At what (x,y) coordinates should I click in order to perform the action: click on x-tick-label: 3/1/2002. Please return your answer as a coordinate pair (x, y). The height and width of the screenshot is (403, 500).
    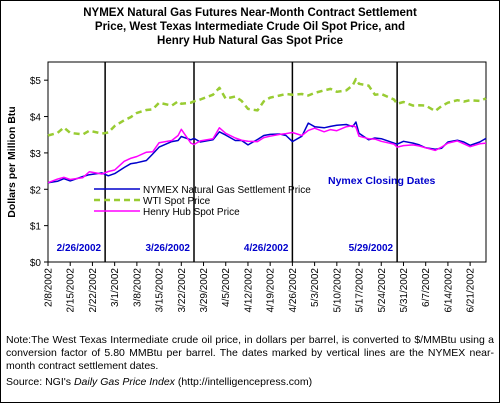
    Looking at the image, I should click on (115, 287).